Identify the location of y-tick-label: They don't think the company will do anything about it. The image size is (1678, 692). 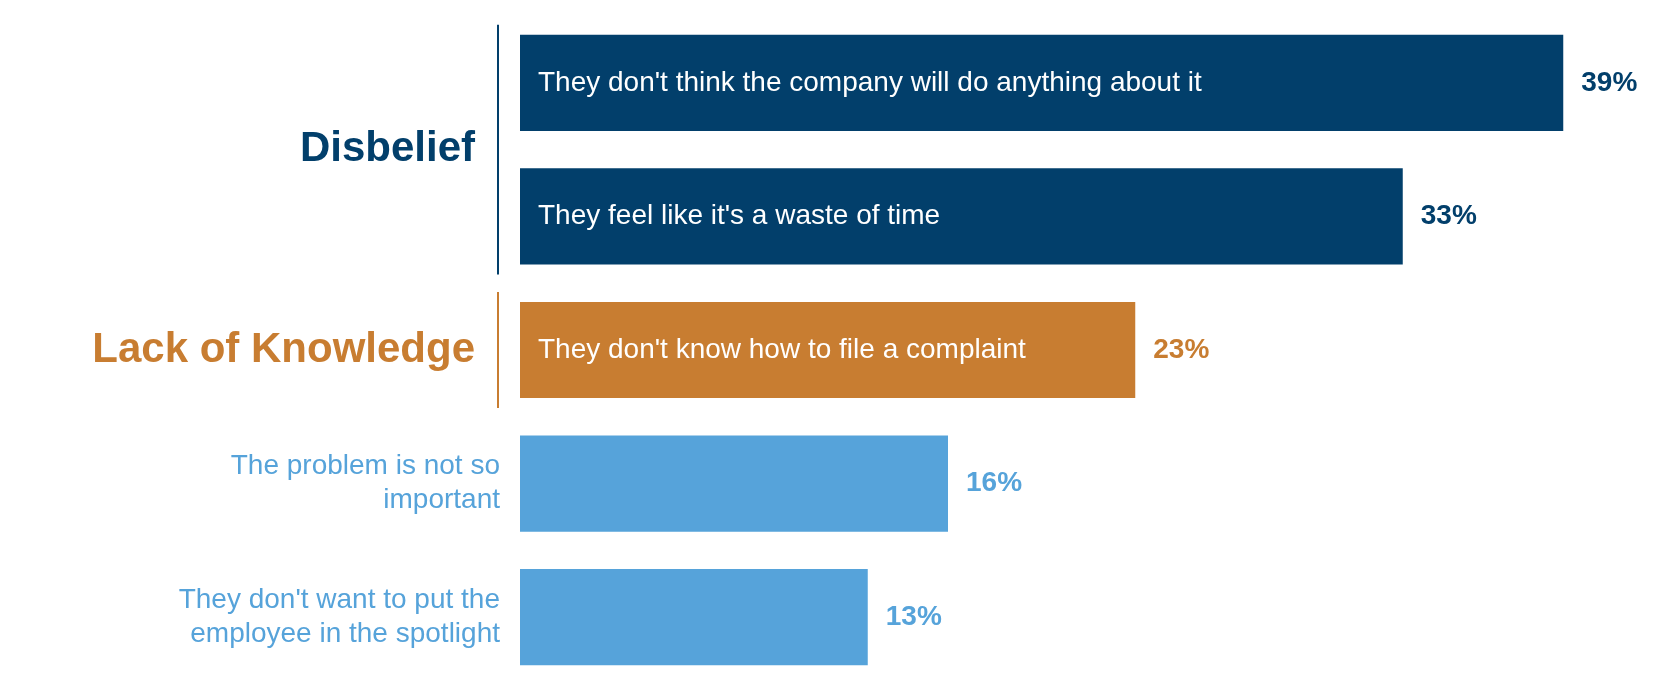
(870, 81).